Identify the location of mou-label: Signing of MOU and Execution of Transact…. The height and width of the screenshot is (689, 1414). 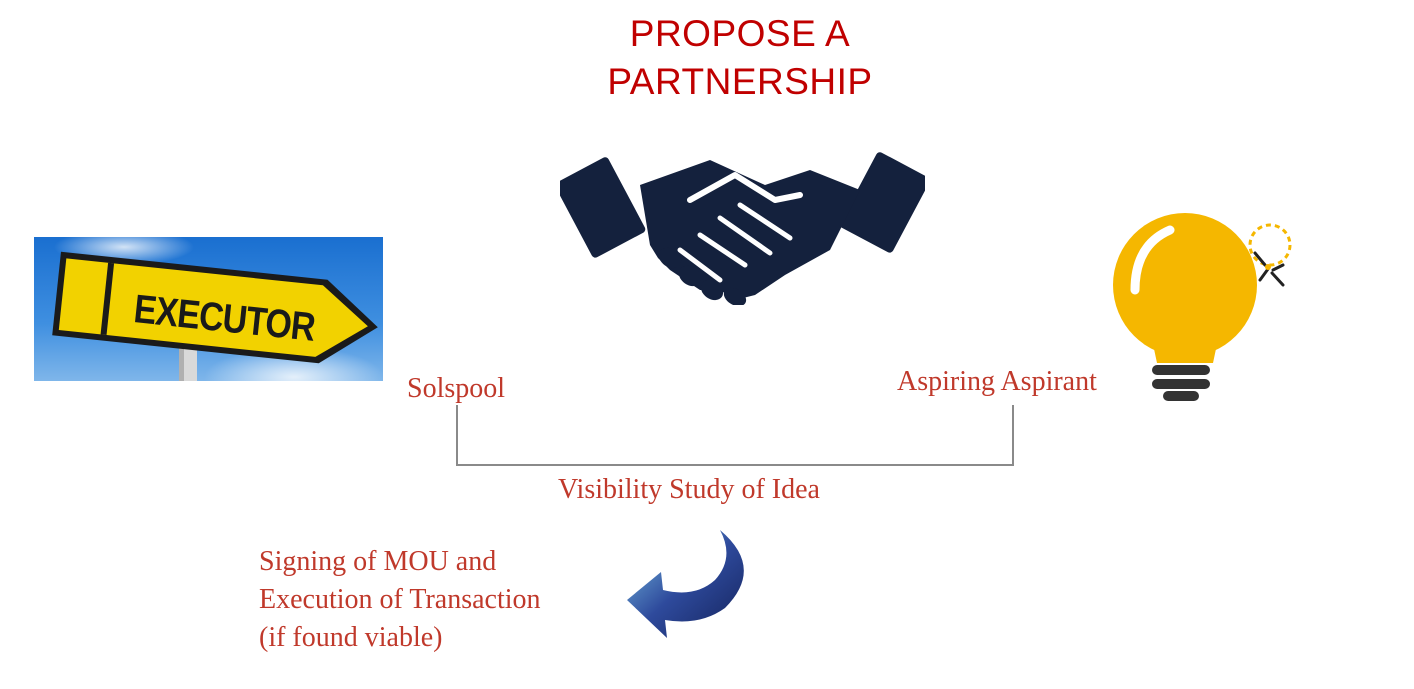
(439, 600).